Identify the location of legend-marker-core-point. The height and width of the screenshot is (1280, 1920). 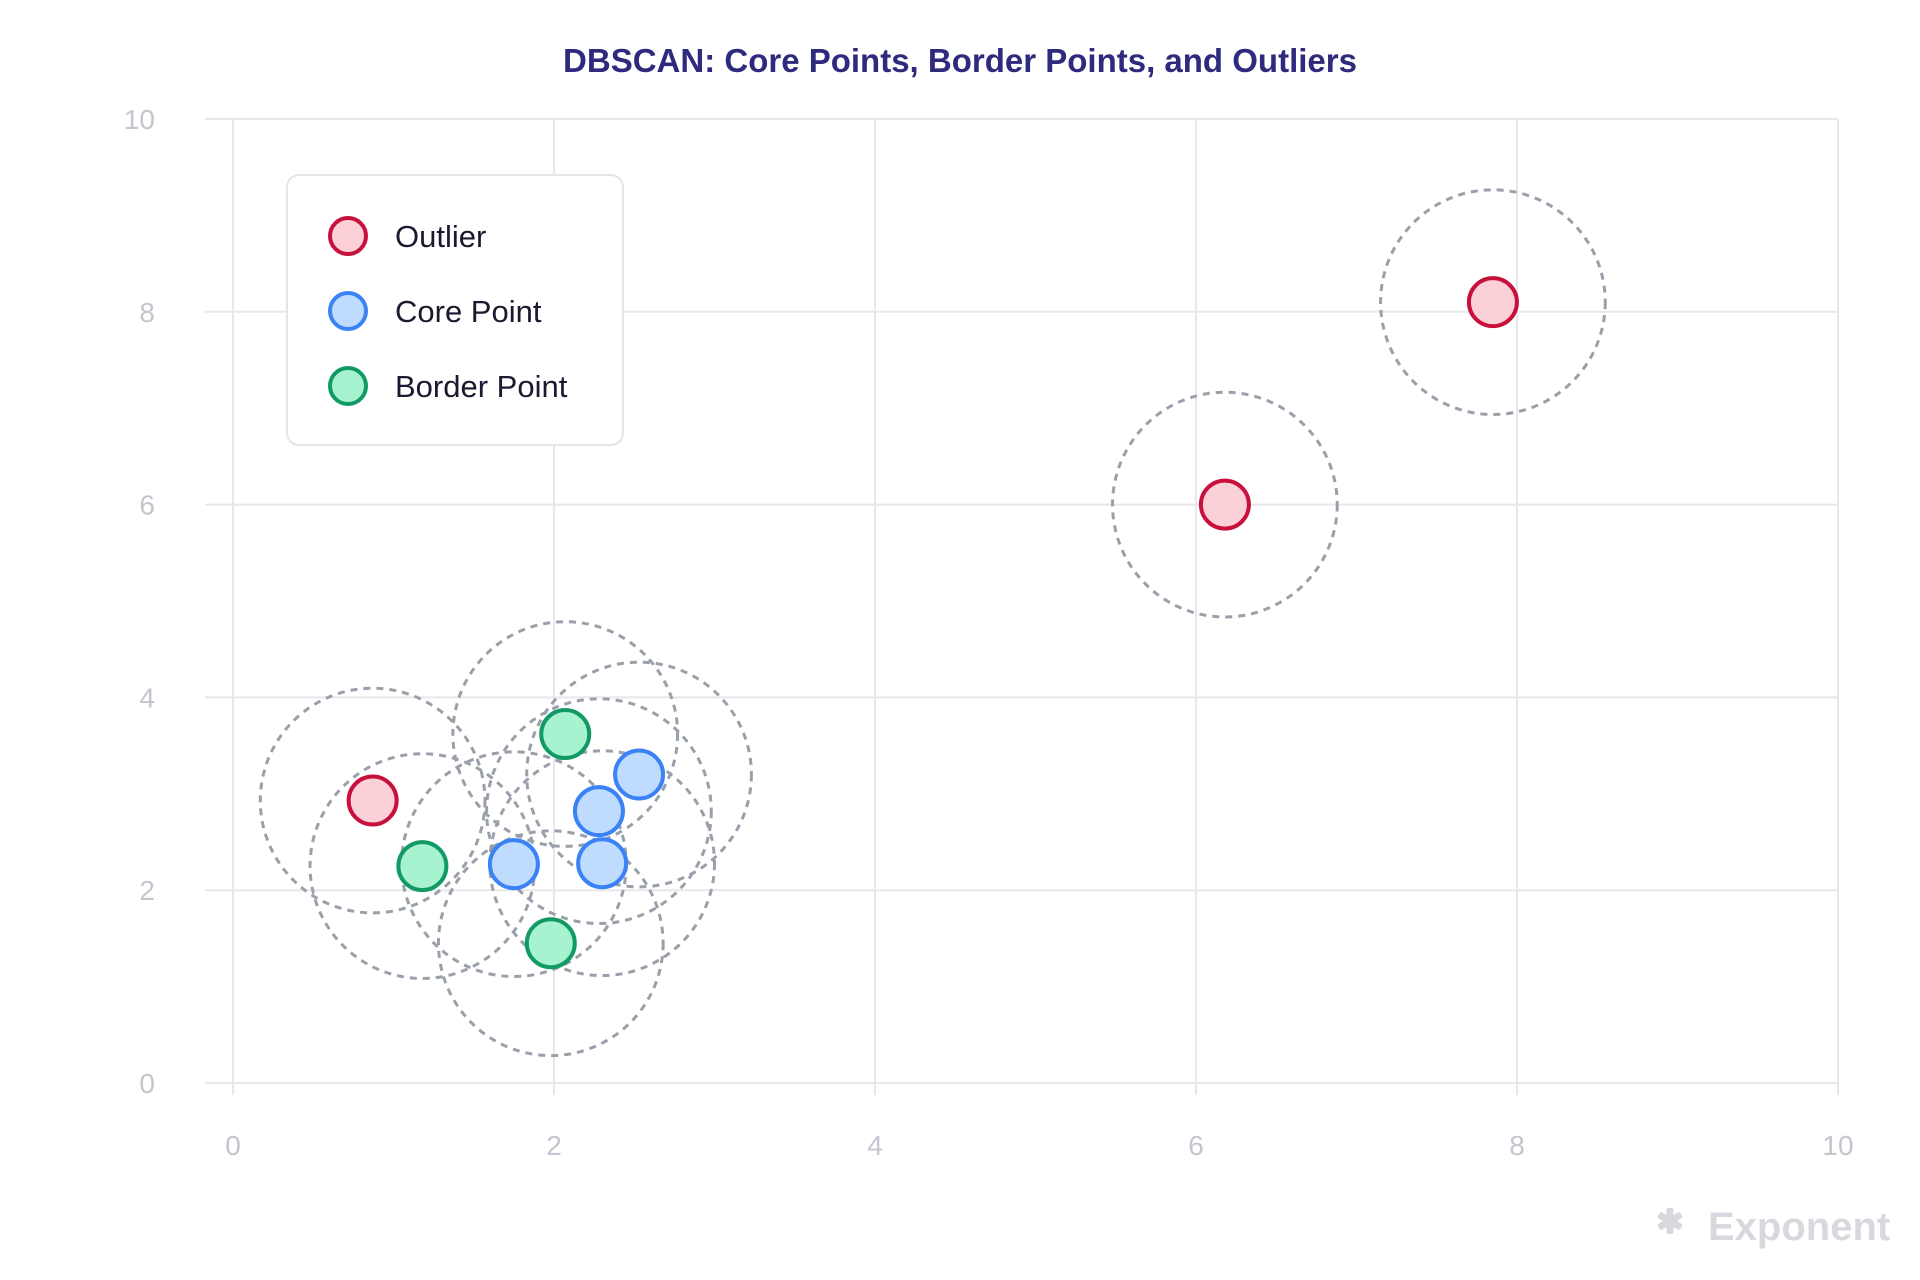
(348, 311).